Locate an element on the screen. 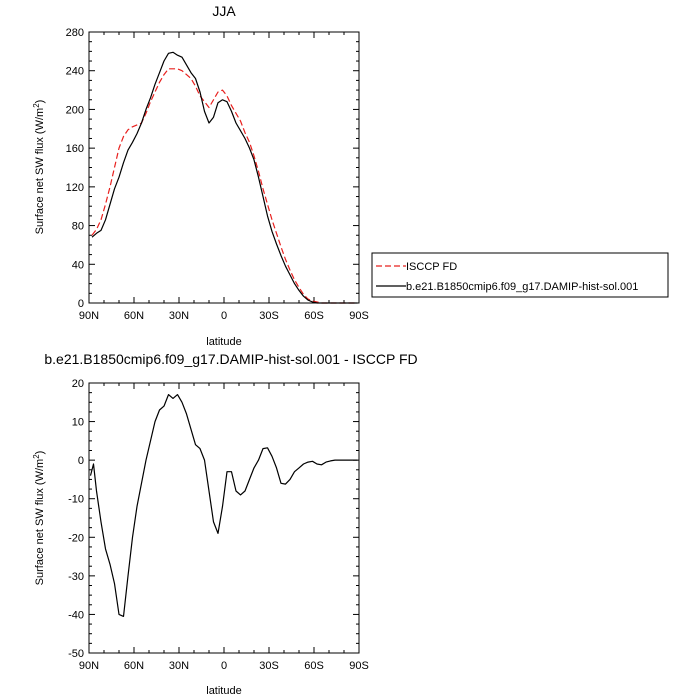 This screenshot has width=700, height=700. bottom-y-axis-label: Surface net SW flux (W/m2) is located at coordinates (39, 518).